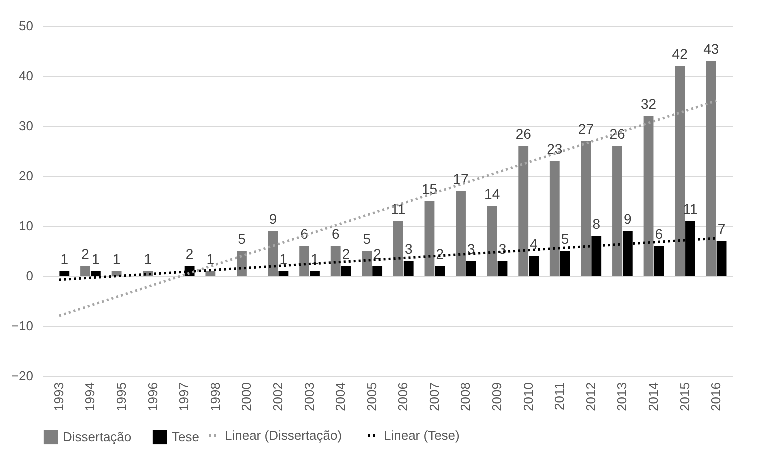  Describe the element at coordinates (680, 54) in the screenshot. I see `data-label: 42` at that location.